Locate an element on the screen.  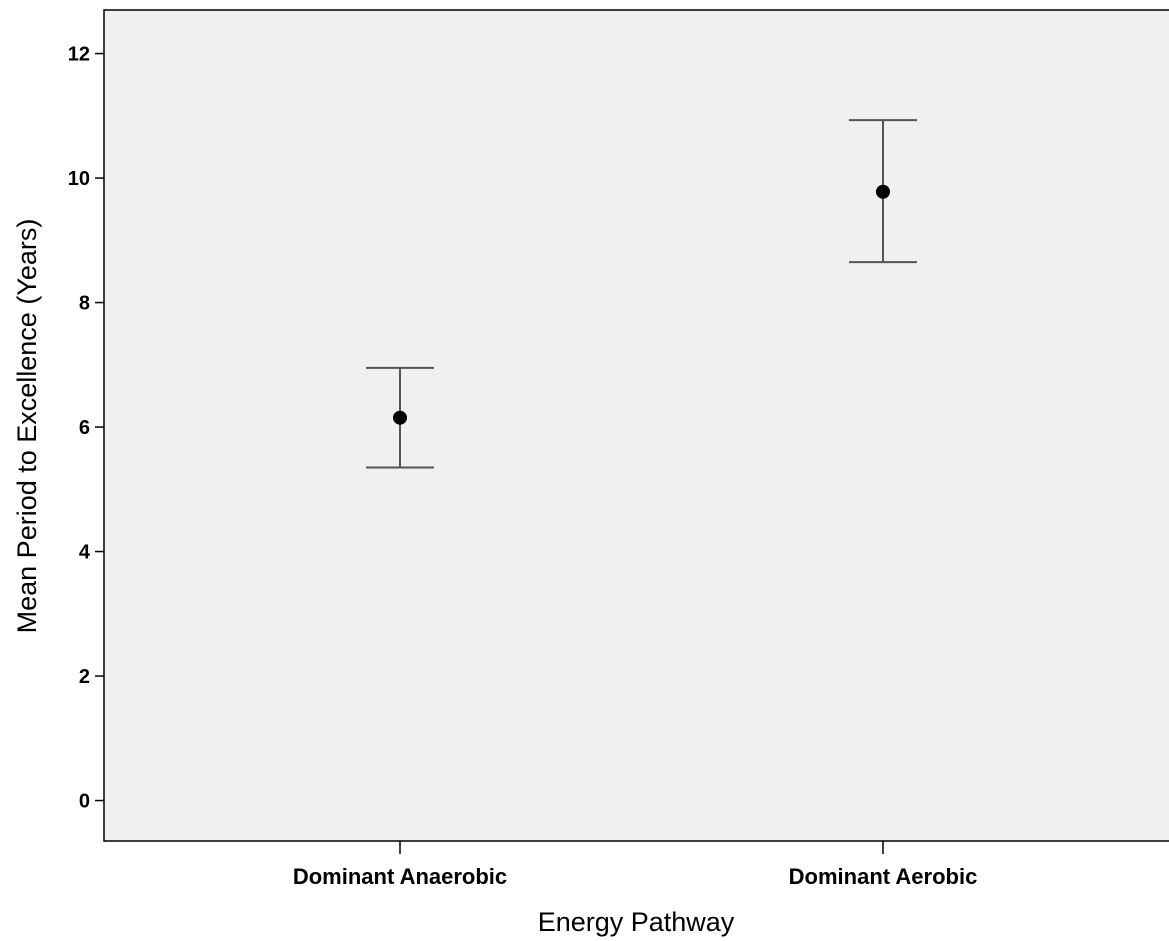
x-axis-title: Energy Pathway is located at coordinates (636, 922).